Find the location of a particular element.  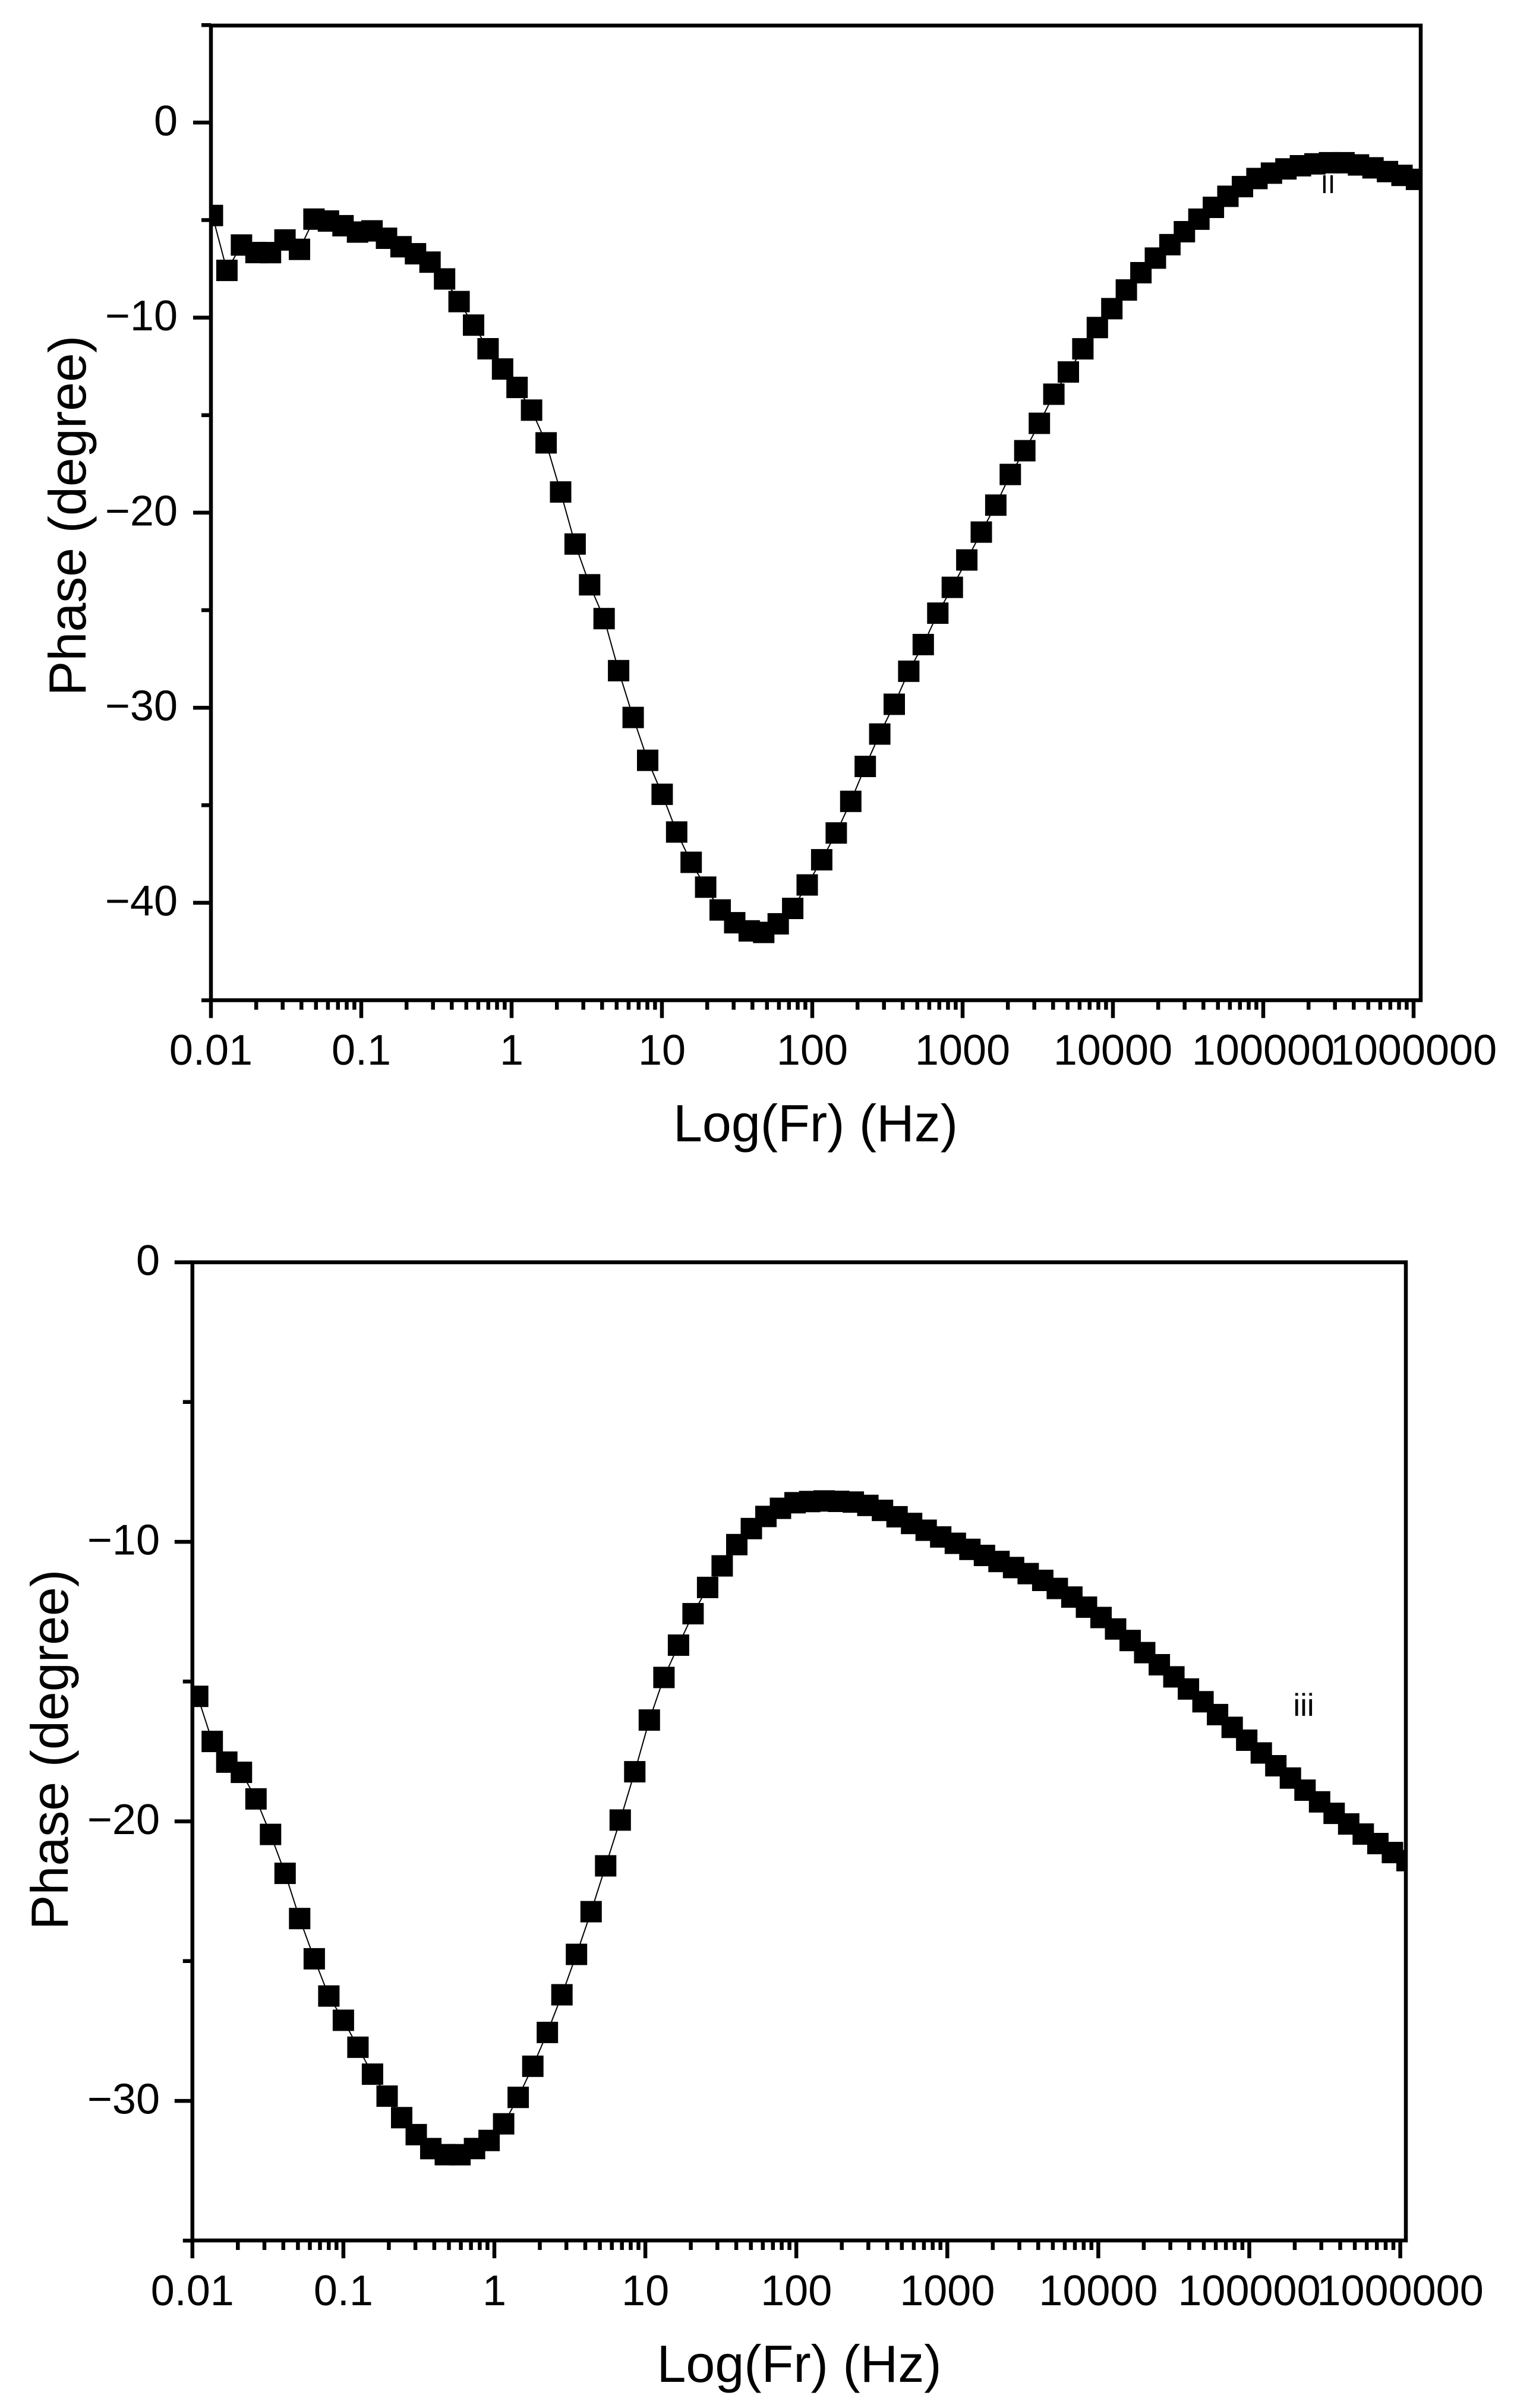

svg-text: iii is located at coordinates (1303, 1706).